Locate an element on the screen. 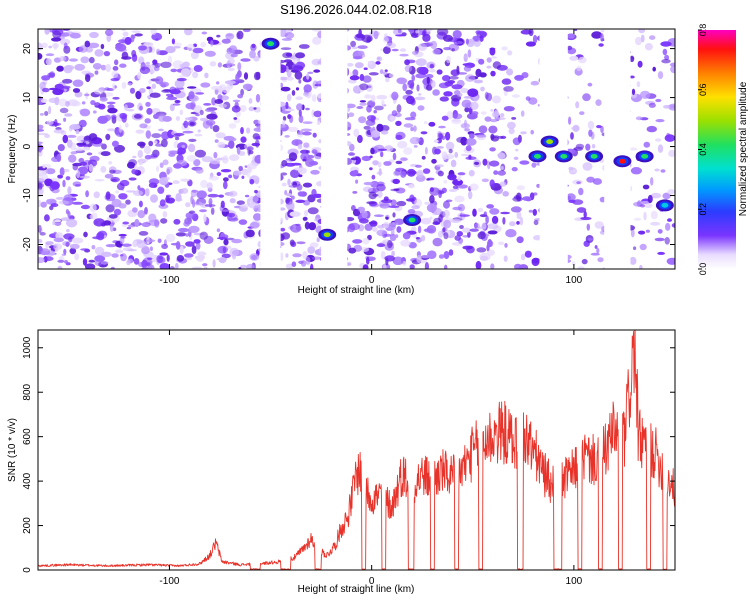  spectrogram-blank-band is located at coordinates (270, 149).